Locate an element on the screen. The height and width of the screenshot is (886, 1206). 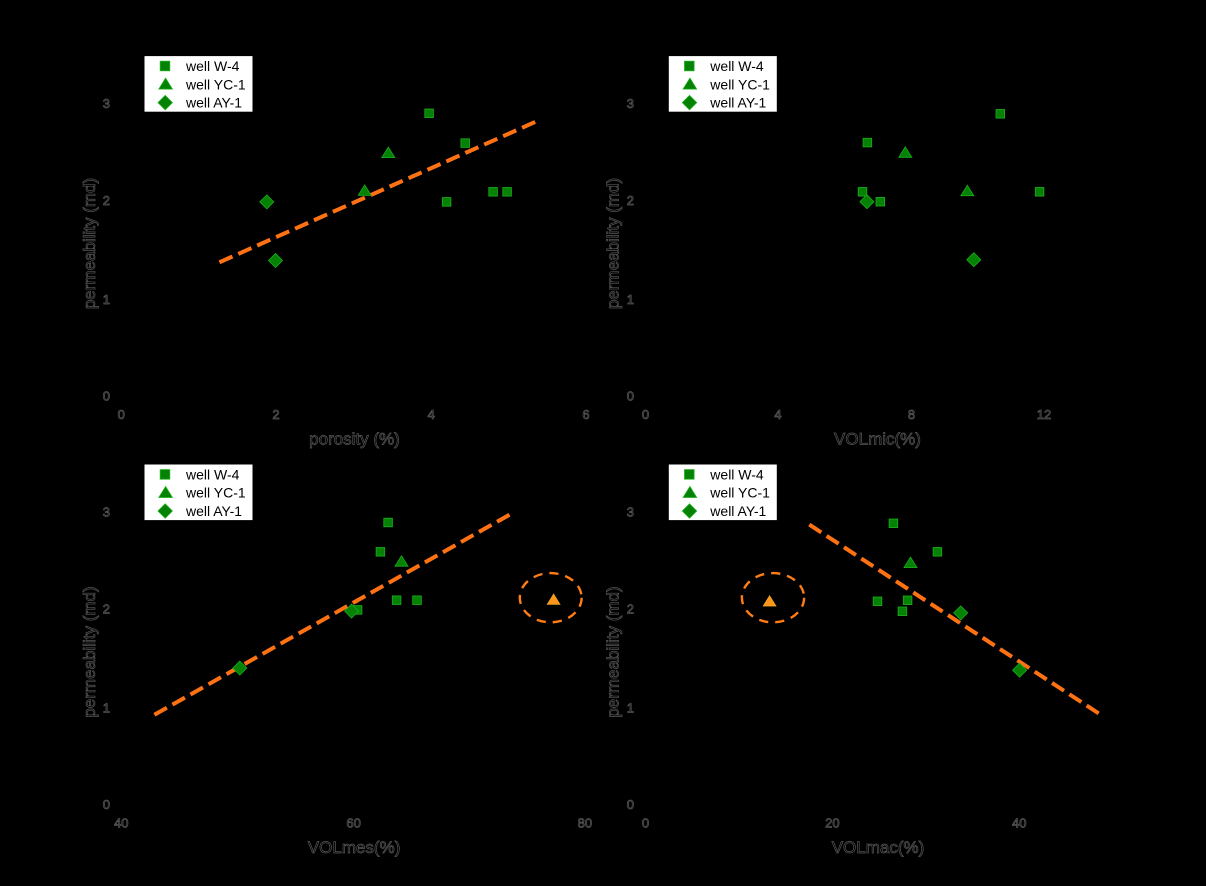
svg-text: VOLmes(%) is located at coordinates (354, 847).